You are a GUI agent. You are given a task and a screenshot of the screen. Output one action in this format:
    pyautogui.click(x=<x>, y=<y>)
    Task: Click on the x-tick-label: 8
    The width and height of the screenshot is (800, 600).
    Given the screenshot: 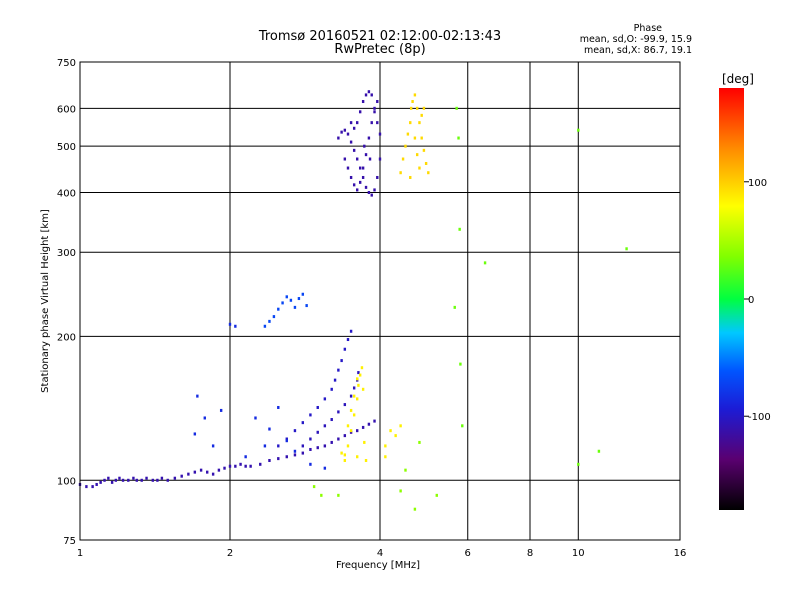 What is the action you would take?
    pyautogui.click(x=530, y=553)
    